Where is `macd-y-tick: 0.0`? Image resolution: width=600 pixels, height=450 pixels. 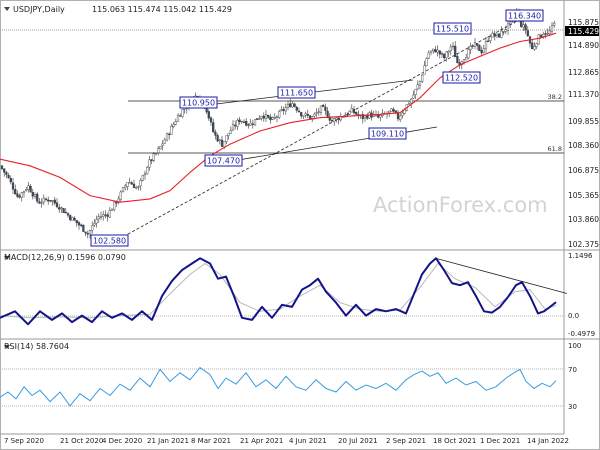
macd-y-tick: 0.0 is located at coordinates (573, 316).